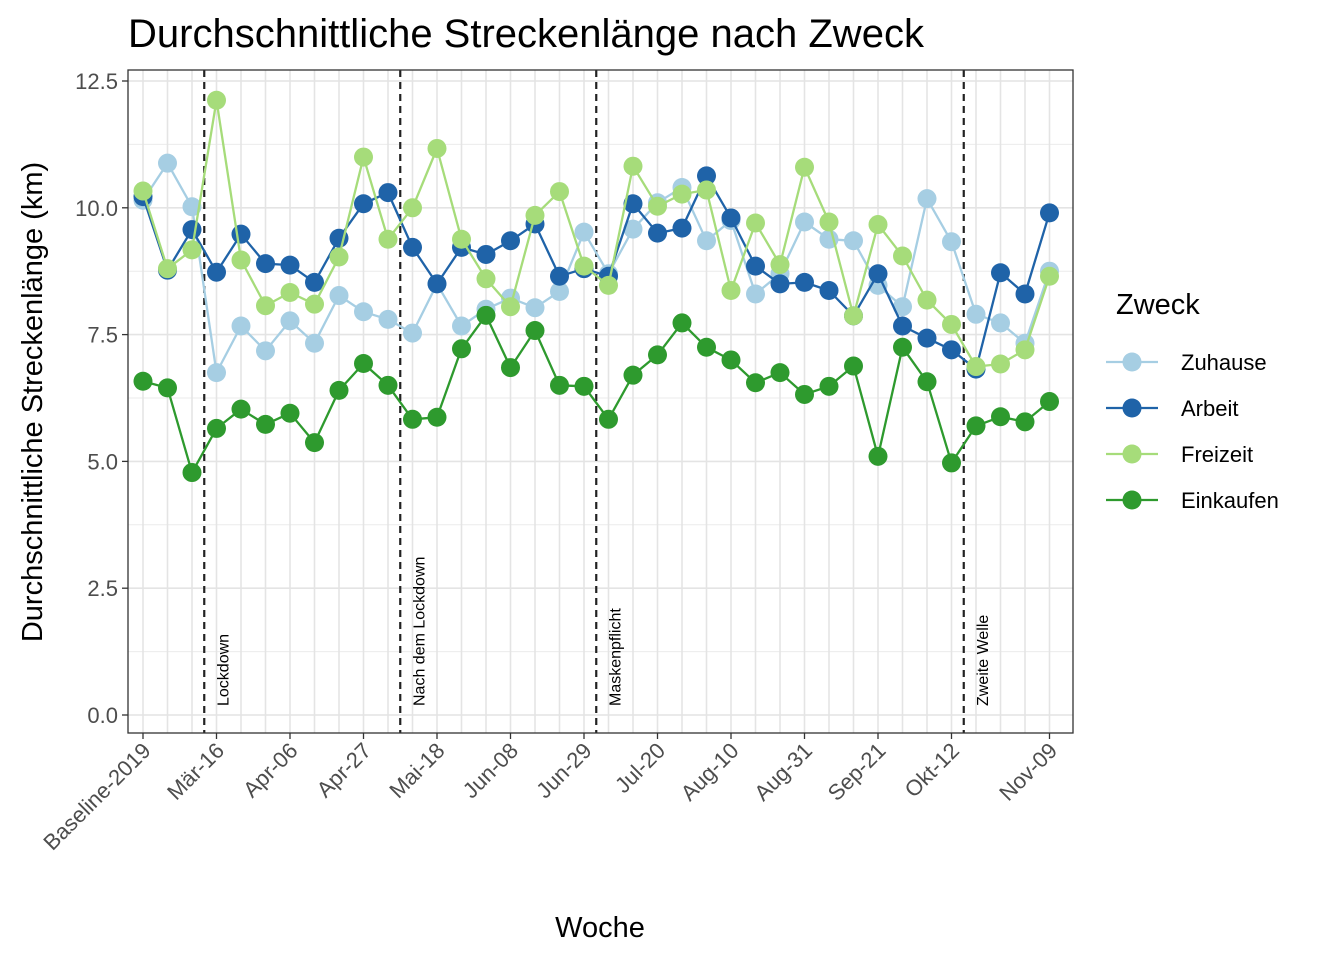 This screenshot has width=1344, height=960. I want to click on event-label: Nach dem Lockdown, so click(419, 631).